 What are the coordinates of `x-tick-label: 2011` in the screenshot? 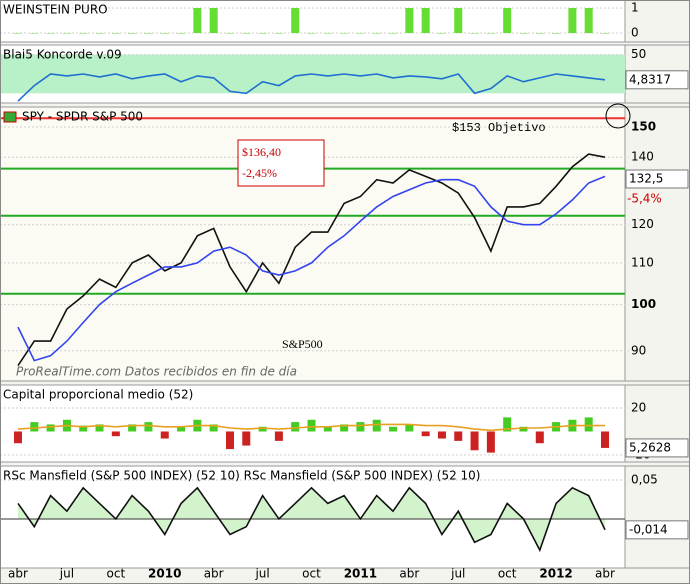 It's located at (360, 574).